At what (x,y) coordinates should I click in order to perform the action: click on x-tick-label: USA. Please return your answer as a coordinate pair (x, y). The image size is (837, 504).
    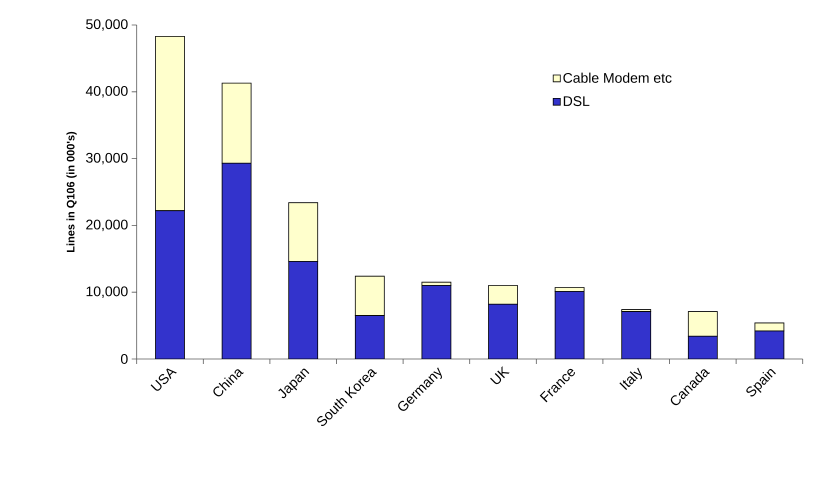
    Looking at the image, I should click on (163, 379).